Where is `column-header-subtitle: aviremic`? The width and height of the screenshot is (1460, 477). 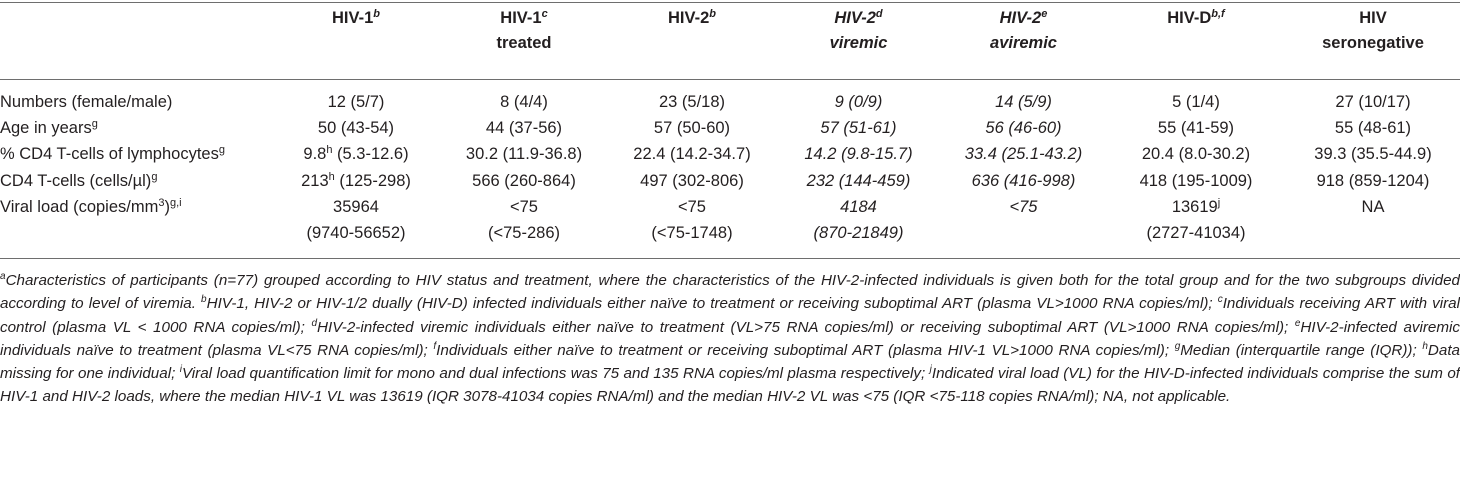
column-header-subtitle: aviremic is located at coordinates (1023, 43).